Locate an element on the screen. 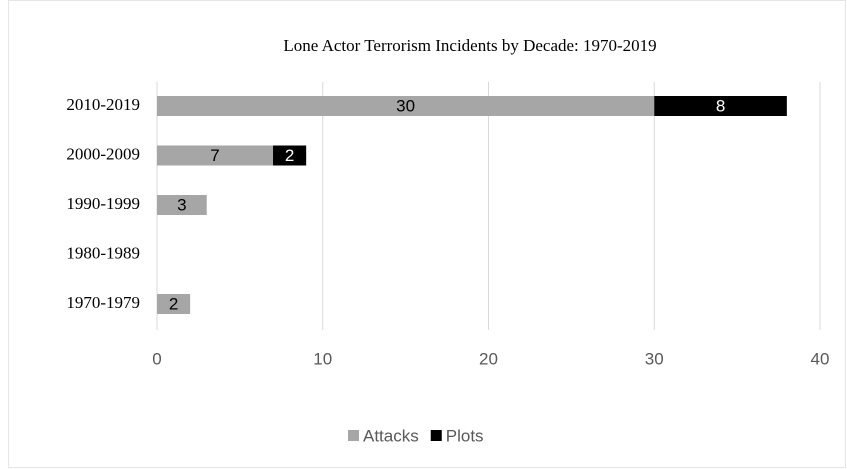 Image resolution: width=847 pixels, height=469 pixels. y-tick-label: 1980-1989 is located at coordinates (103, 252).